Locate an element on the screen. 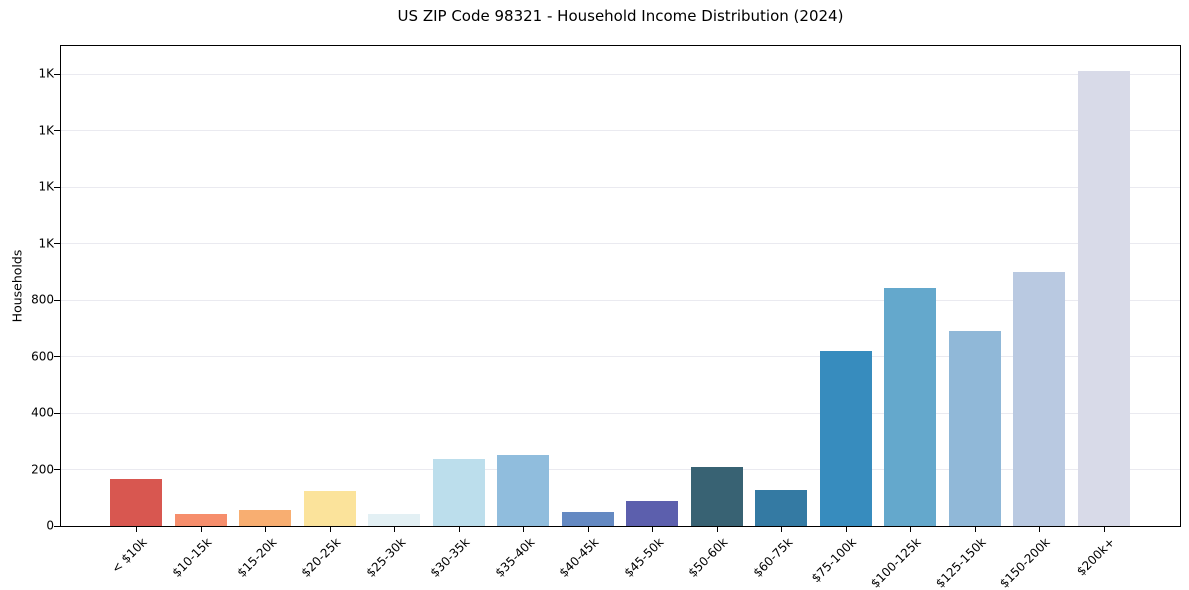  y-tick-label: 0 is located at coordinates (50, 525).